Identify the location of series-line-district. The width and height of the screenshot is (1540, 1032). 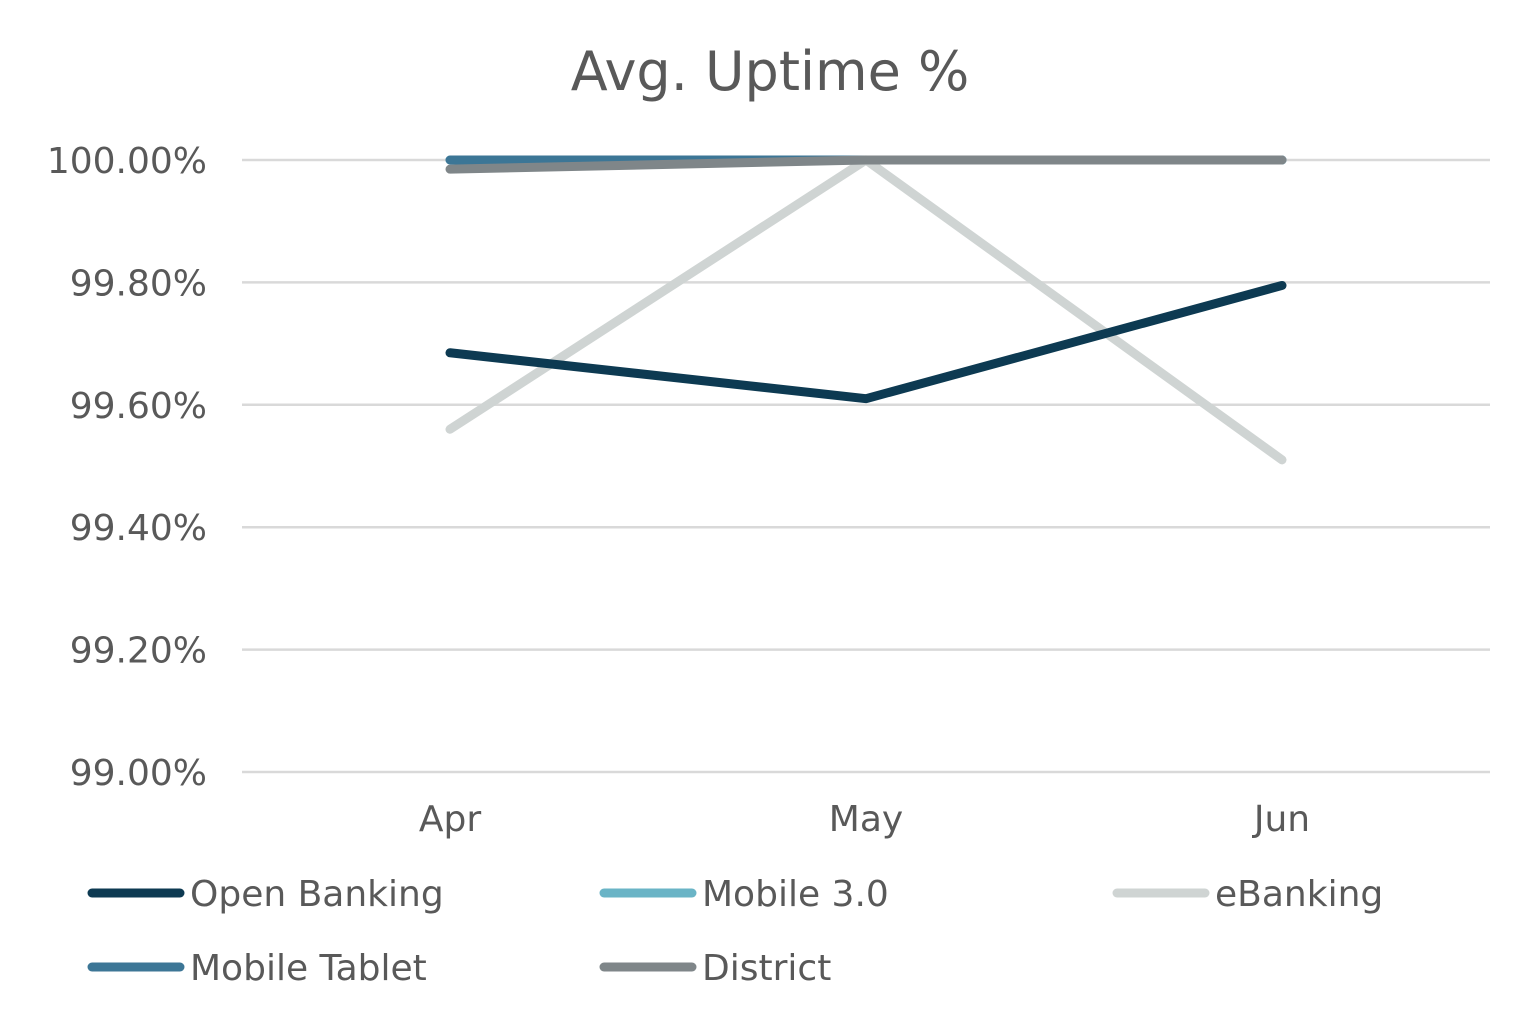
(866, 164).